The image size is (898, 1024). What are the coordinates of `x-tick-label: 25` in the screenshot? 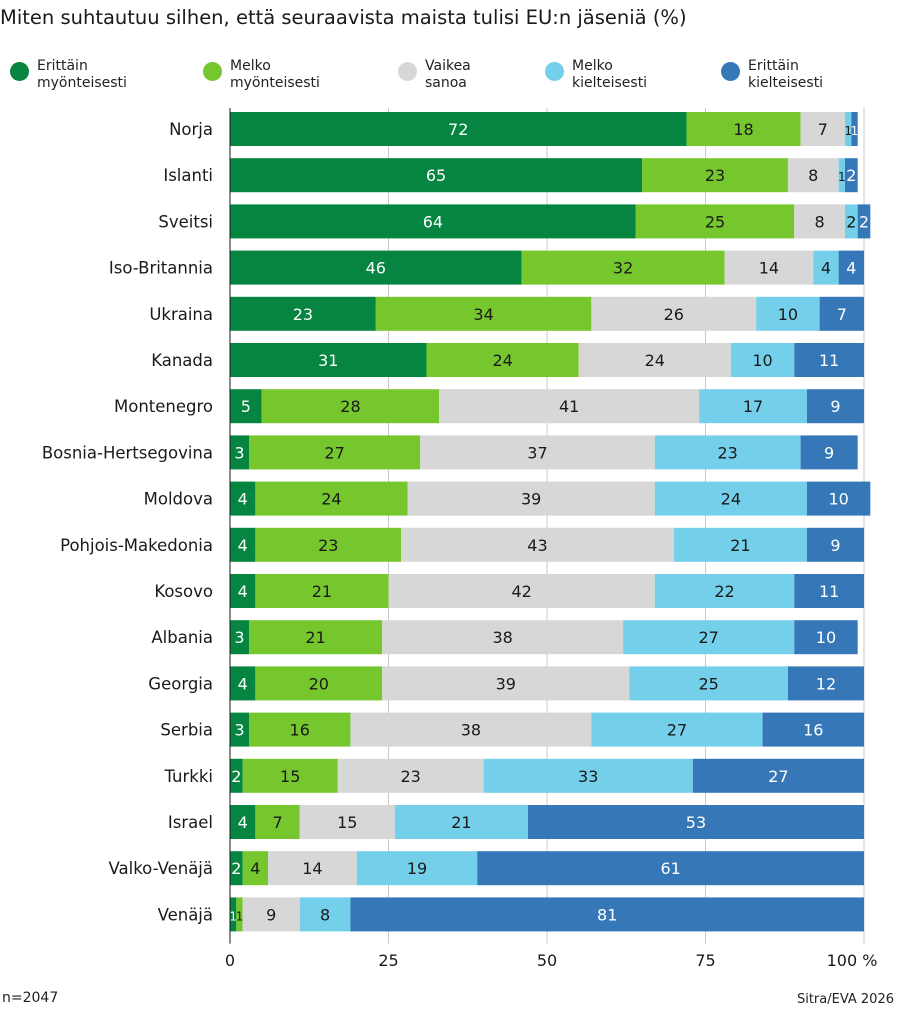 It's located at (388, 960).